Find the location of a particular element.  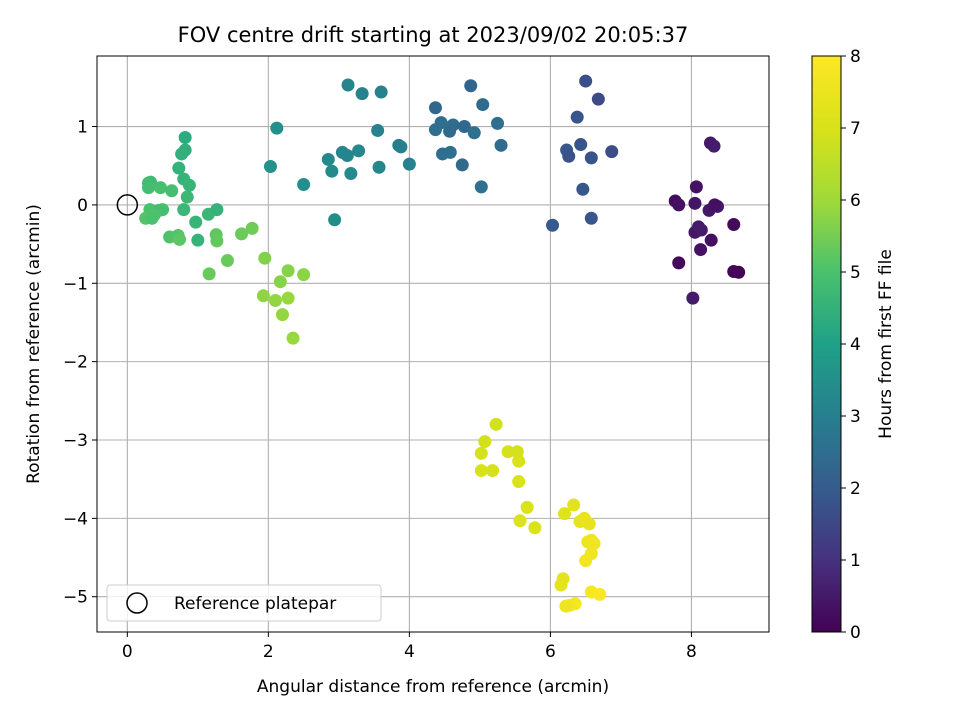

colorbar-tick-label: 7 is located at coordinates (855, 129).